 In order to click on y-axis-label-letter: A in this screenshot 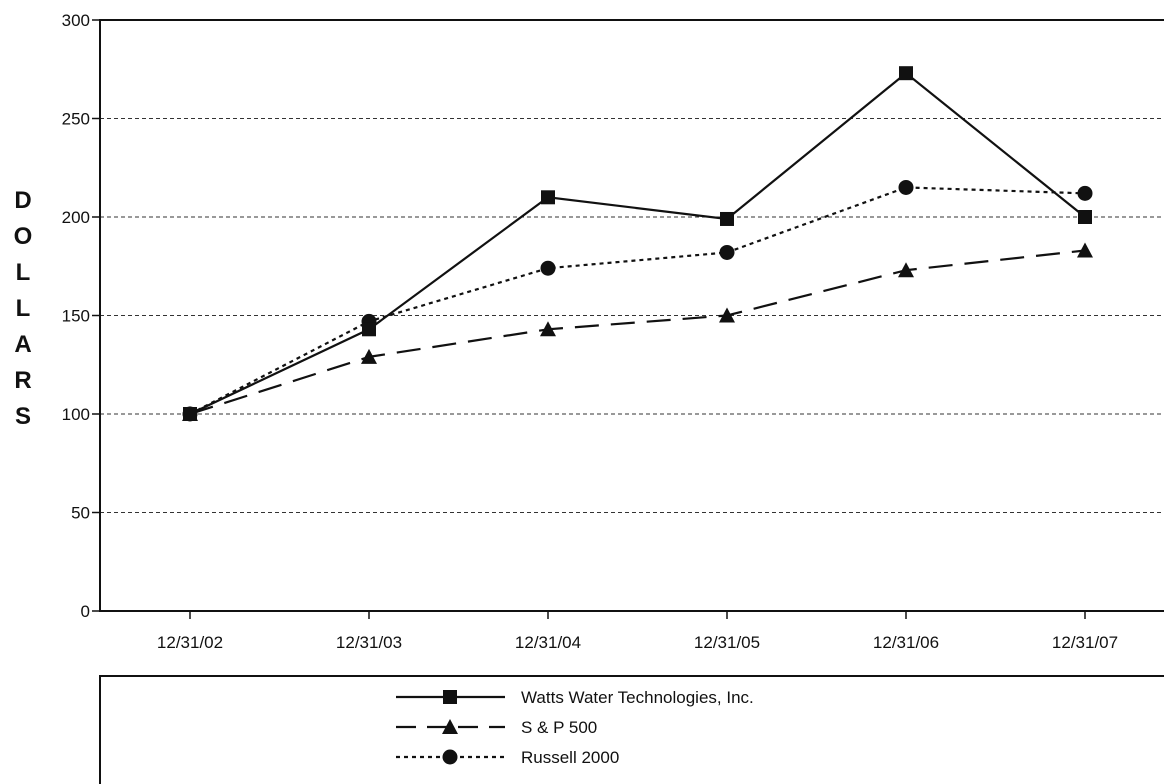, I will do `click(22, 344)`.